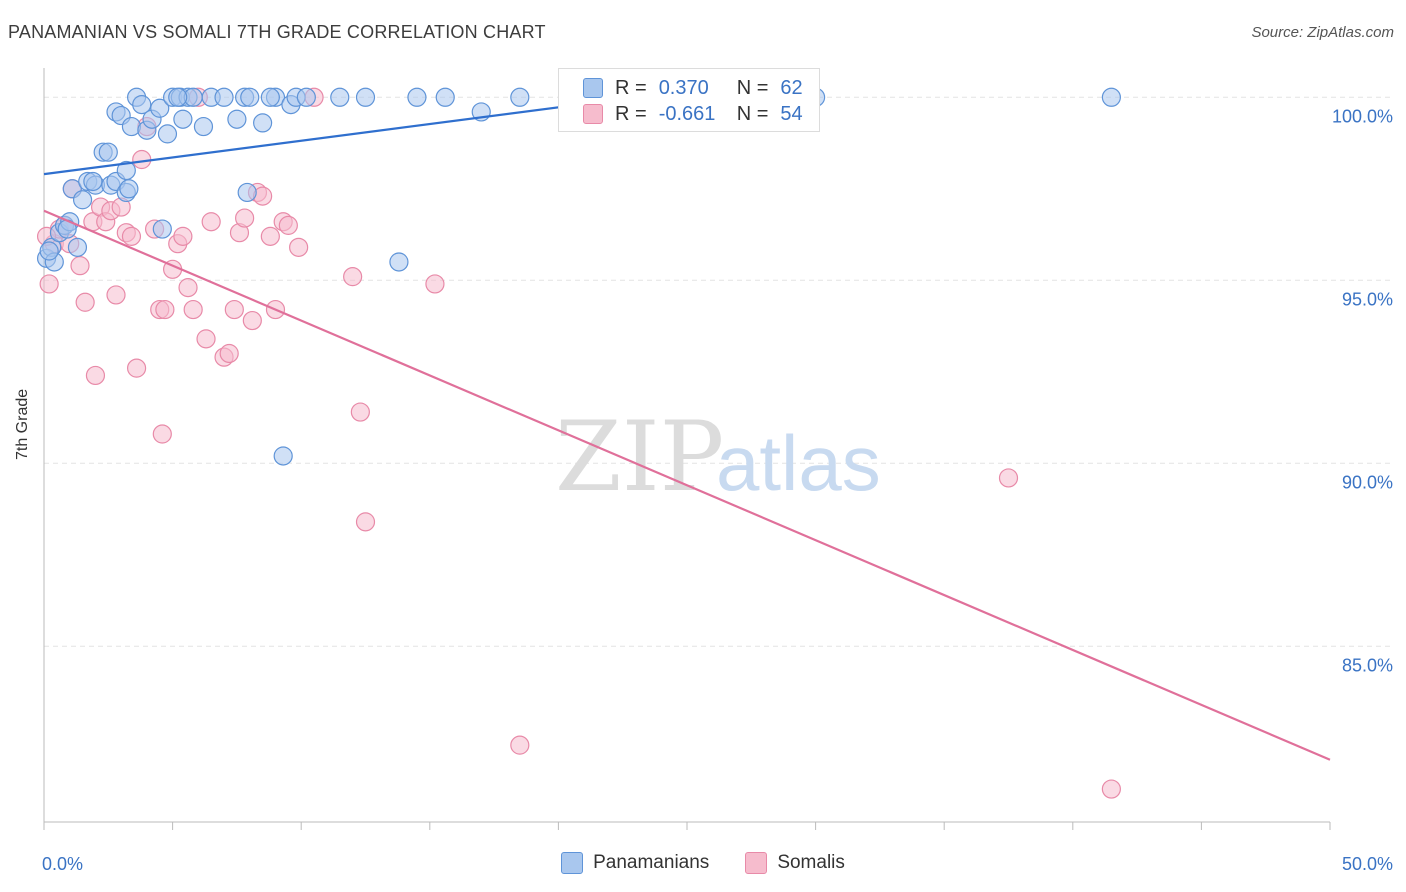 The image size is (1406, 892). I want to click on watermark-atlas: atlas, so click(798, 463).